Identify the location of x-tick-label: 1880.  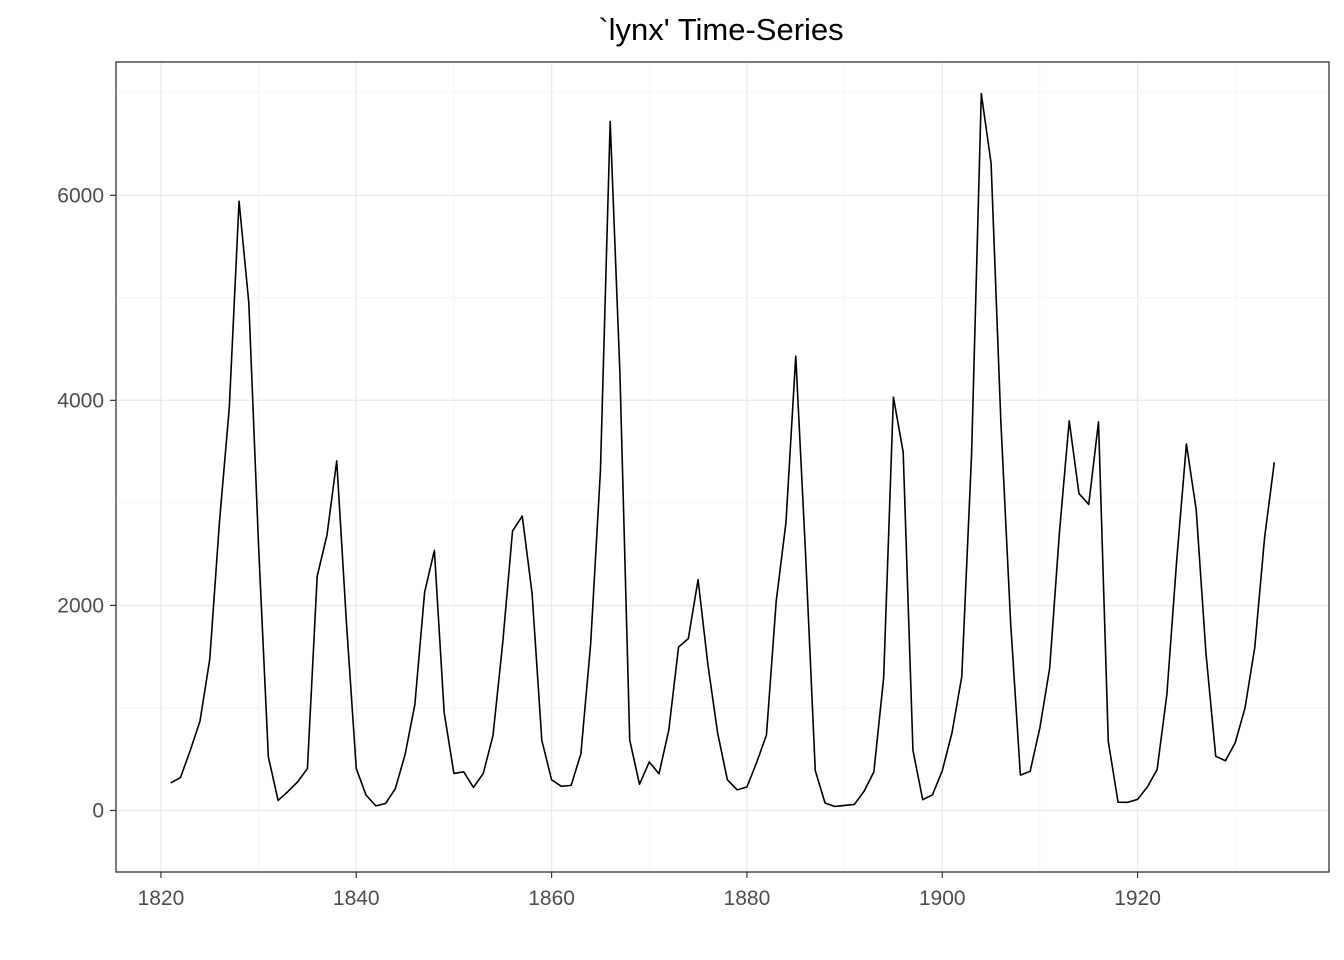
(747, 898).